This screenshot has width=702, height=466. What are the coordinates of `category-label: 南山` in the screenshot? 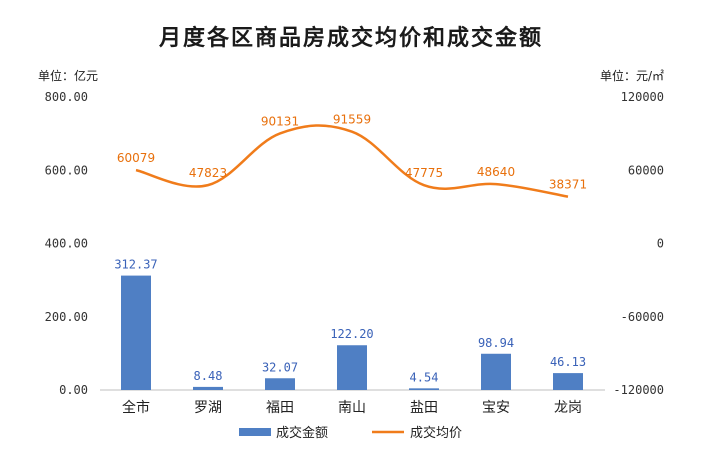 It's located at (352, 408).